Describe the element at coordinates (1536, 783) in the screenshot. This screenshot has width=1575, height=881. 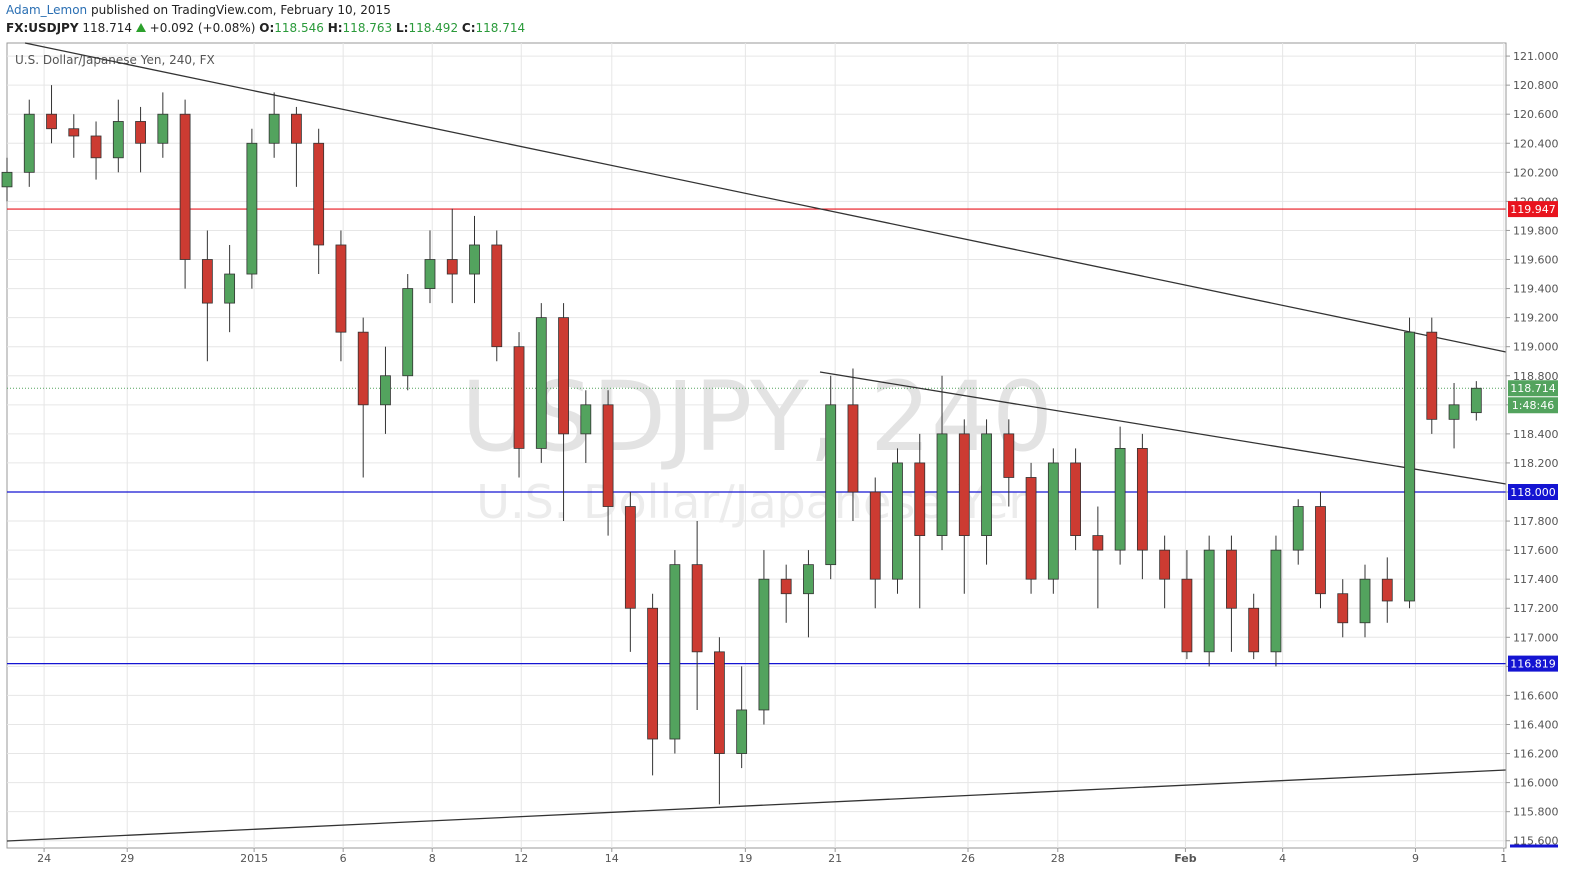
I see `y-tick-label: 116.000` at that location.